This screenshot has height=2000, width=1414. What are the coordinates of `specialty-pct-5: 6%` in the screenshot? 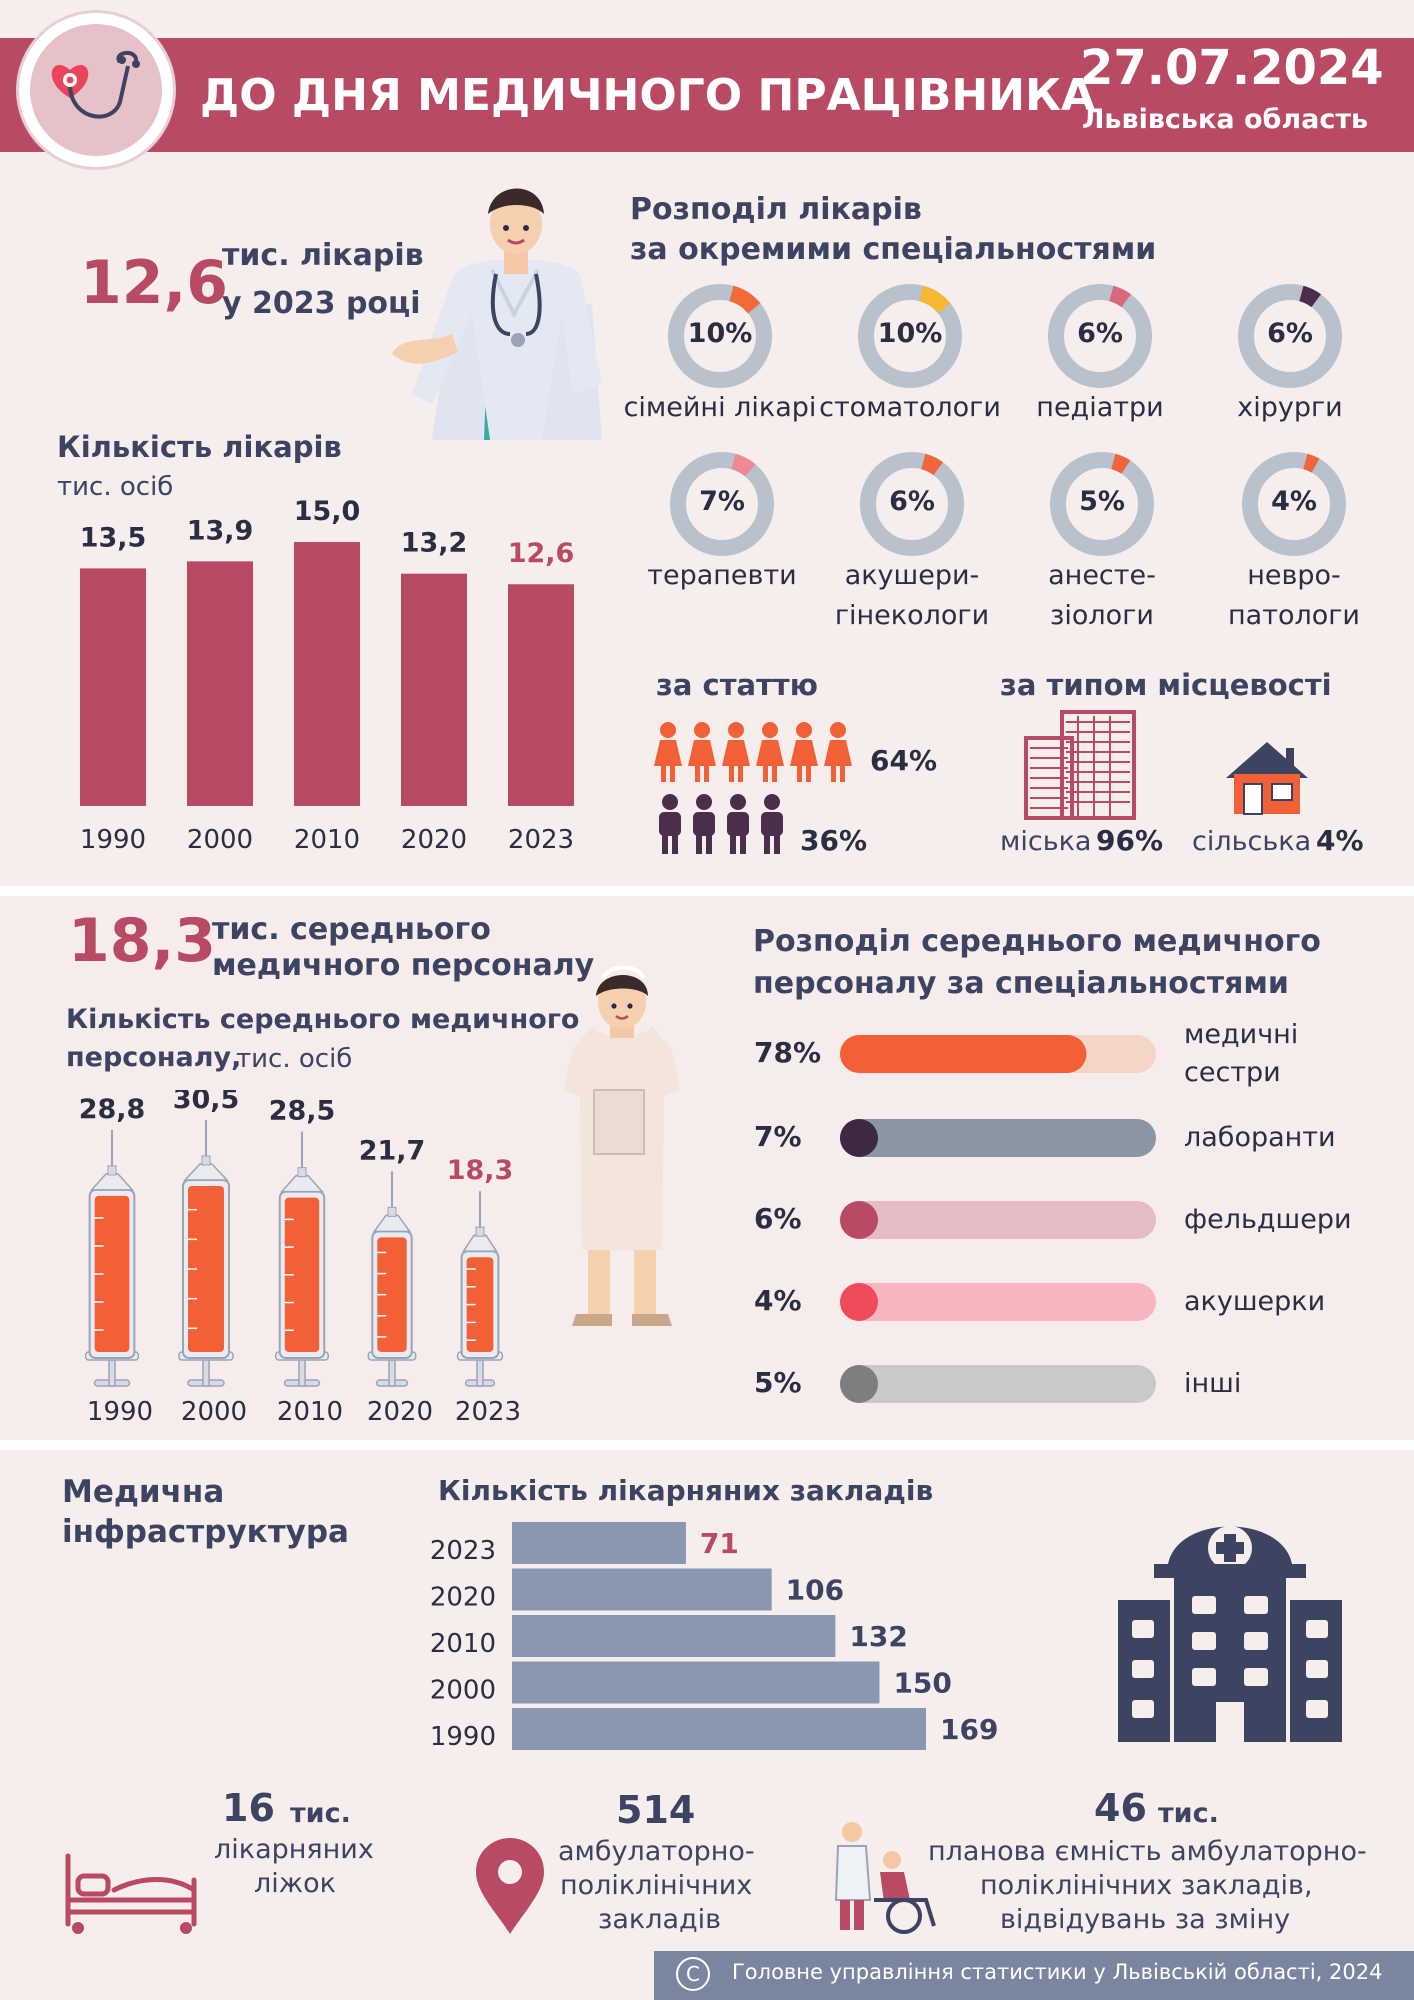 It's located at (912, 501).